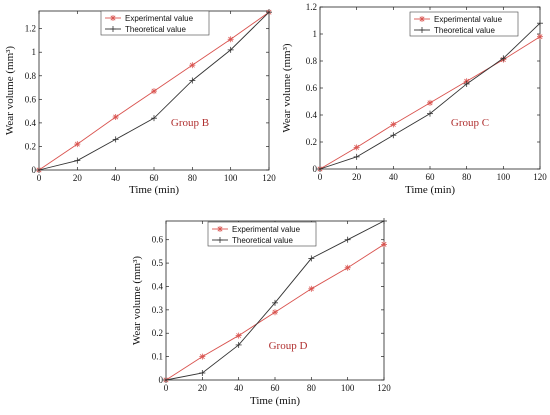 The image size is (550, 415). Describe the element at coordinates (158, 263) in the screenshot. I see `y-tick-label: 0.5` at that location.